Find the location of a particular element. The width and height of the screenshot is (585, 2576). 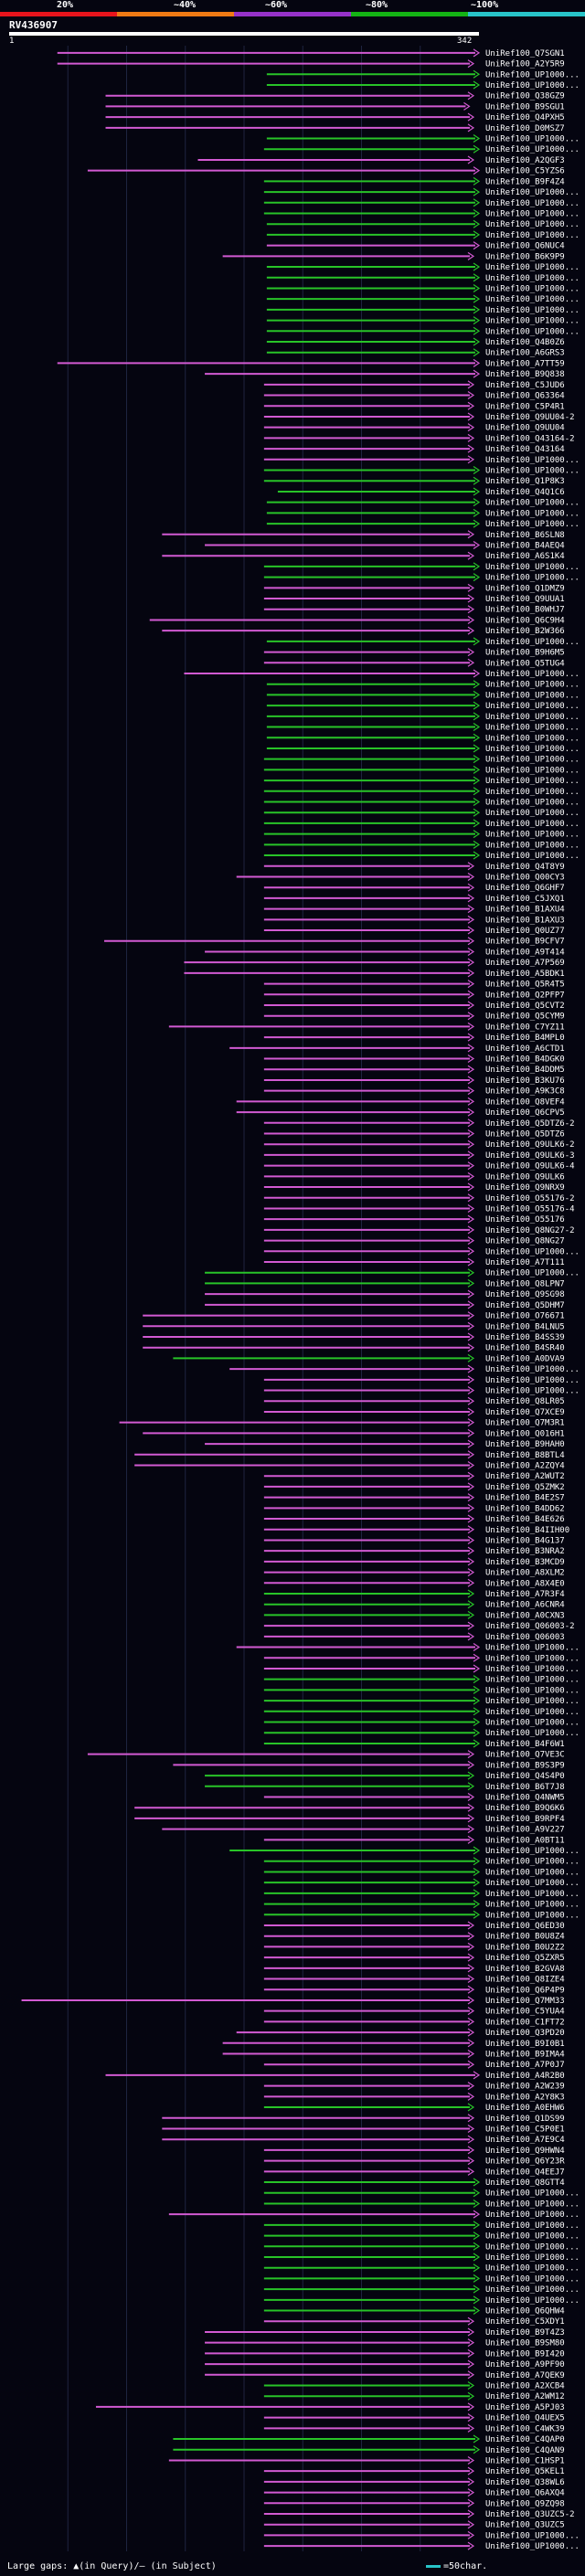

hit-row: UniRef100_B0U2Z2 is located at coordinates (414, 1947).